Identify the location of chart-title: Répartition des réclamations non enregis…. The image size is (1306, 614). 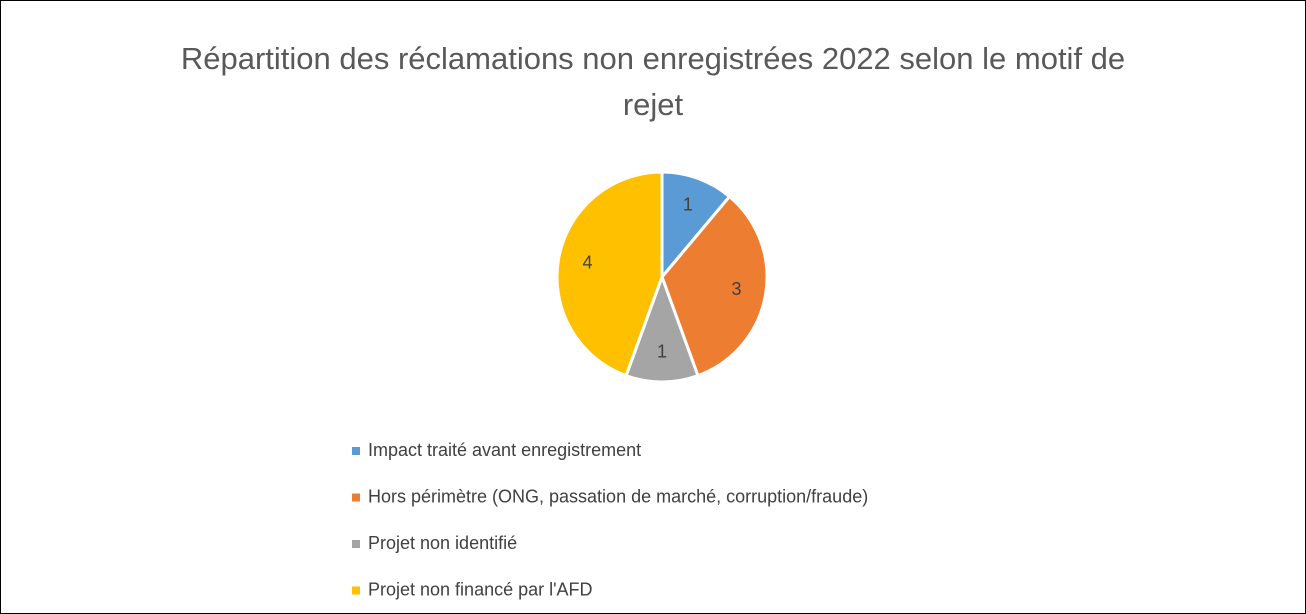
(653, 81).